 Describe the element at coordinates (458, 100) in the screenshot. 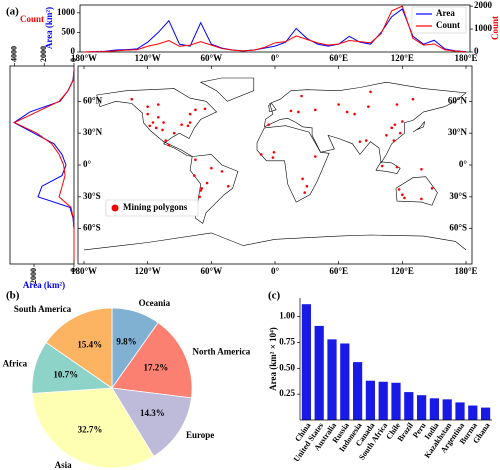

I see `y-tick-label: 60°N` at that location.